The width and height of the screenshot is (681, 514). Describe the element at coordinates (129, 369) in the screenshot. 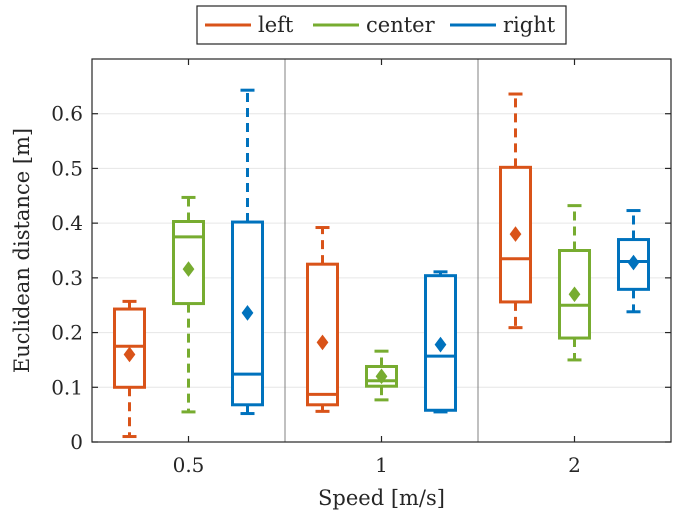

I see `box-left-0.5` at that location.